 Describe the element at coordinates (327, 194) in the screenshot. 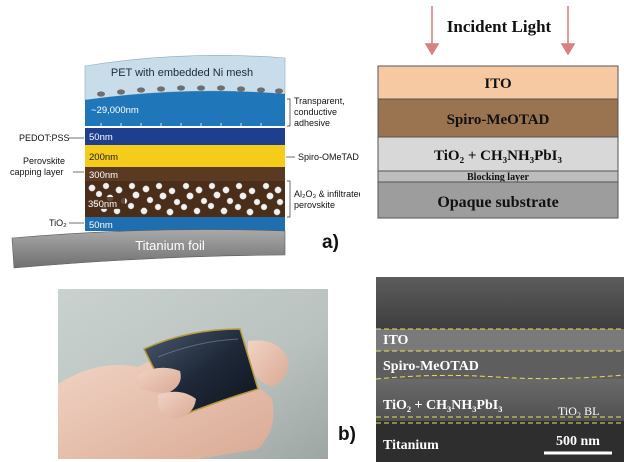

I see `label-al2o3-1: Al₂O₃ & infiltrated` at that location.